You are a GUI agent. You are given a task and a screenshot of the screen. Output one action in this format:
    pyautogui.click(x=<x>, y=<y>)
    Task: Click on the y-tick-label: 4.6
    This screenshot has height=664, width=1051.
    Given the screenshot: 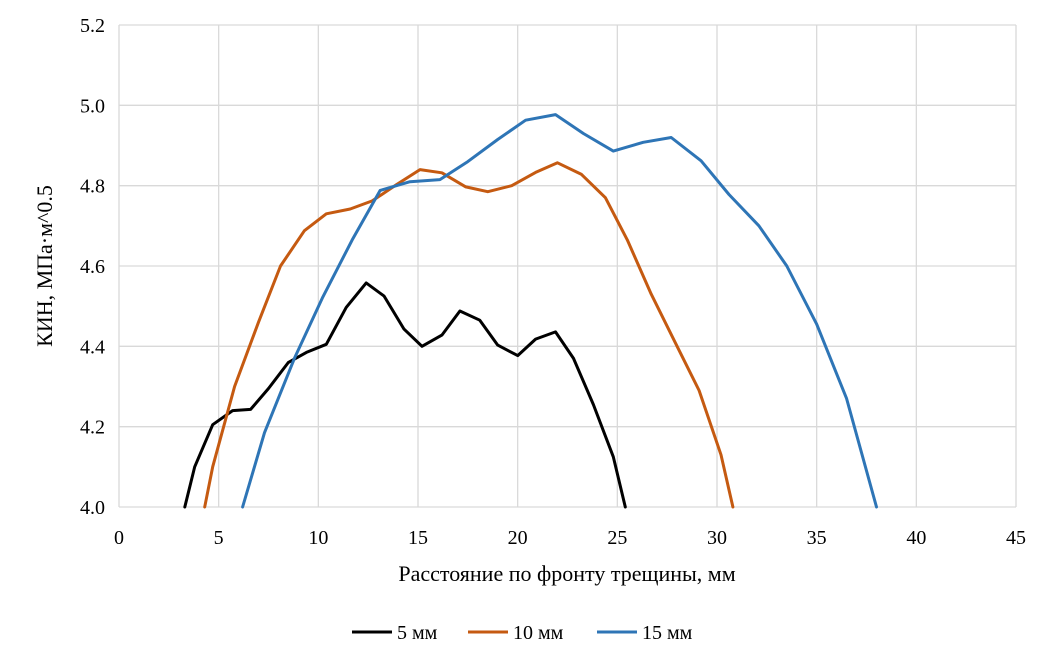 What is the action you would take?
    pyautogui.click(x=92, y=267)
    